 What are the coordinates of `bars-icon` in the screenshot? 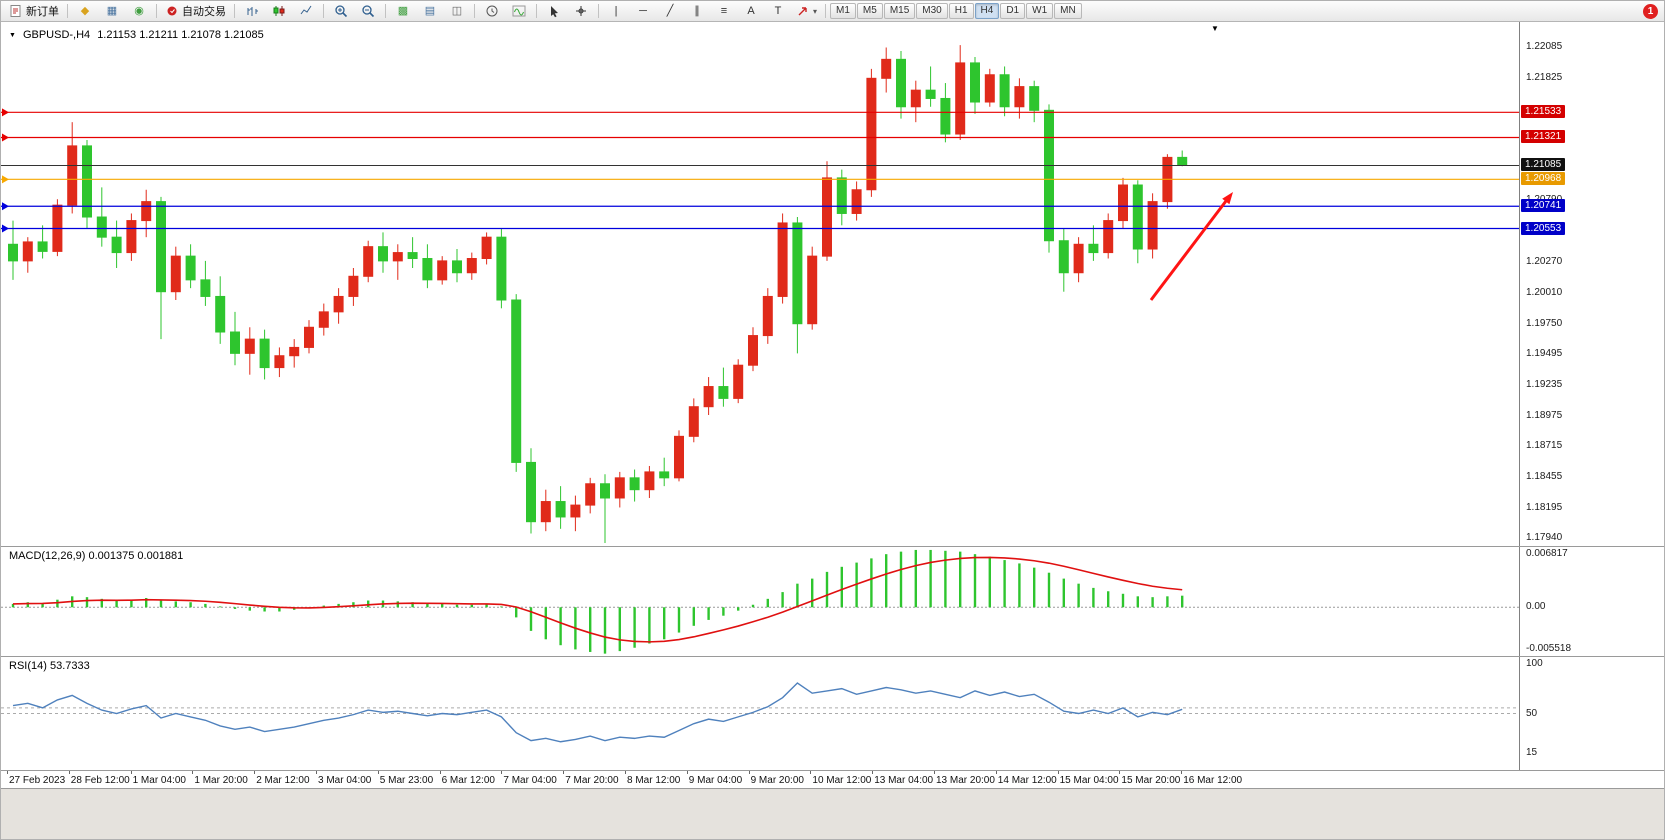 It's located at (252, 11).